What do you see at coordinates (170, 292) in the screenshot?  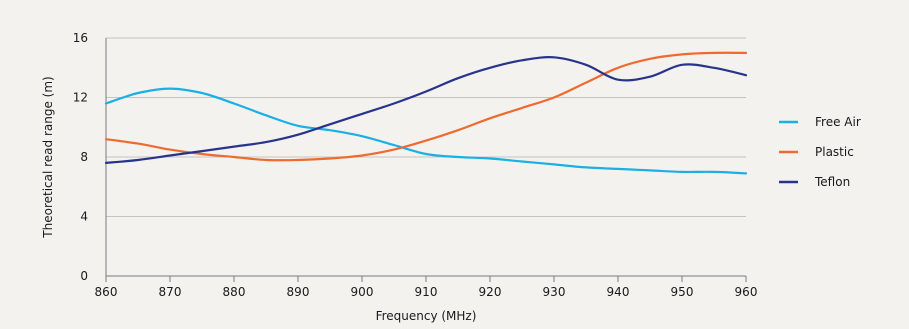 I see `x-tick-label: 870` at bounding box center [170, 292].